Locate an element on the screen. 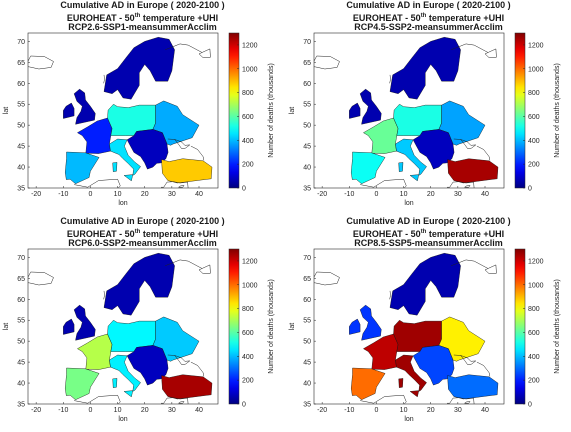  scenario-title: RCP6.0-SSP2-meansummerAcclim is located at coordinates (142, 243).